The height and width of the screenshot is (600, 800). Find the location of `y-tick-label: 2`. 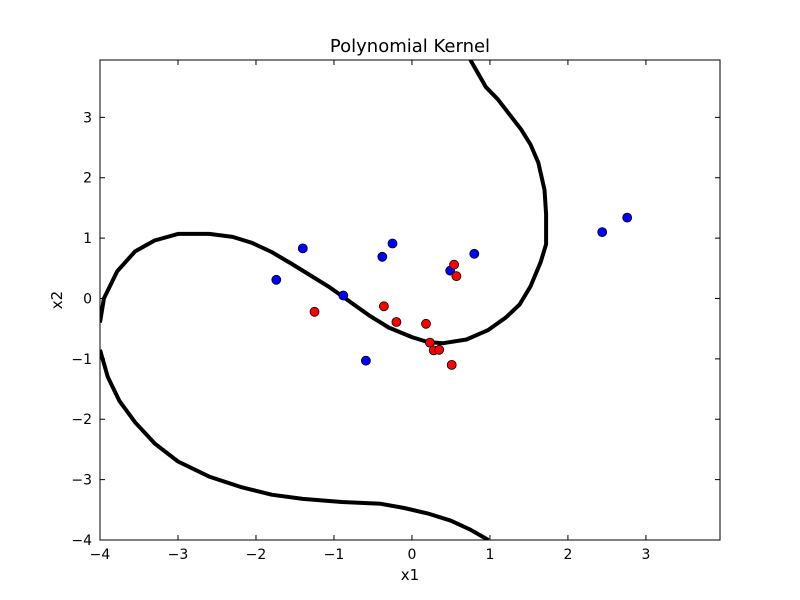

y-tick-label: 2 is located at coordinates (87, 179).